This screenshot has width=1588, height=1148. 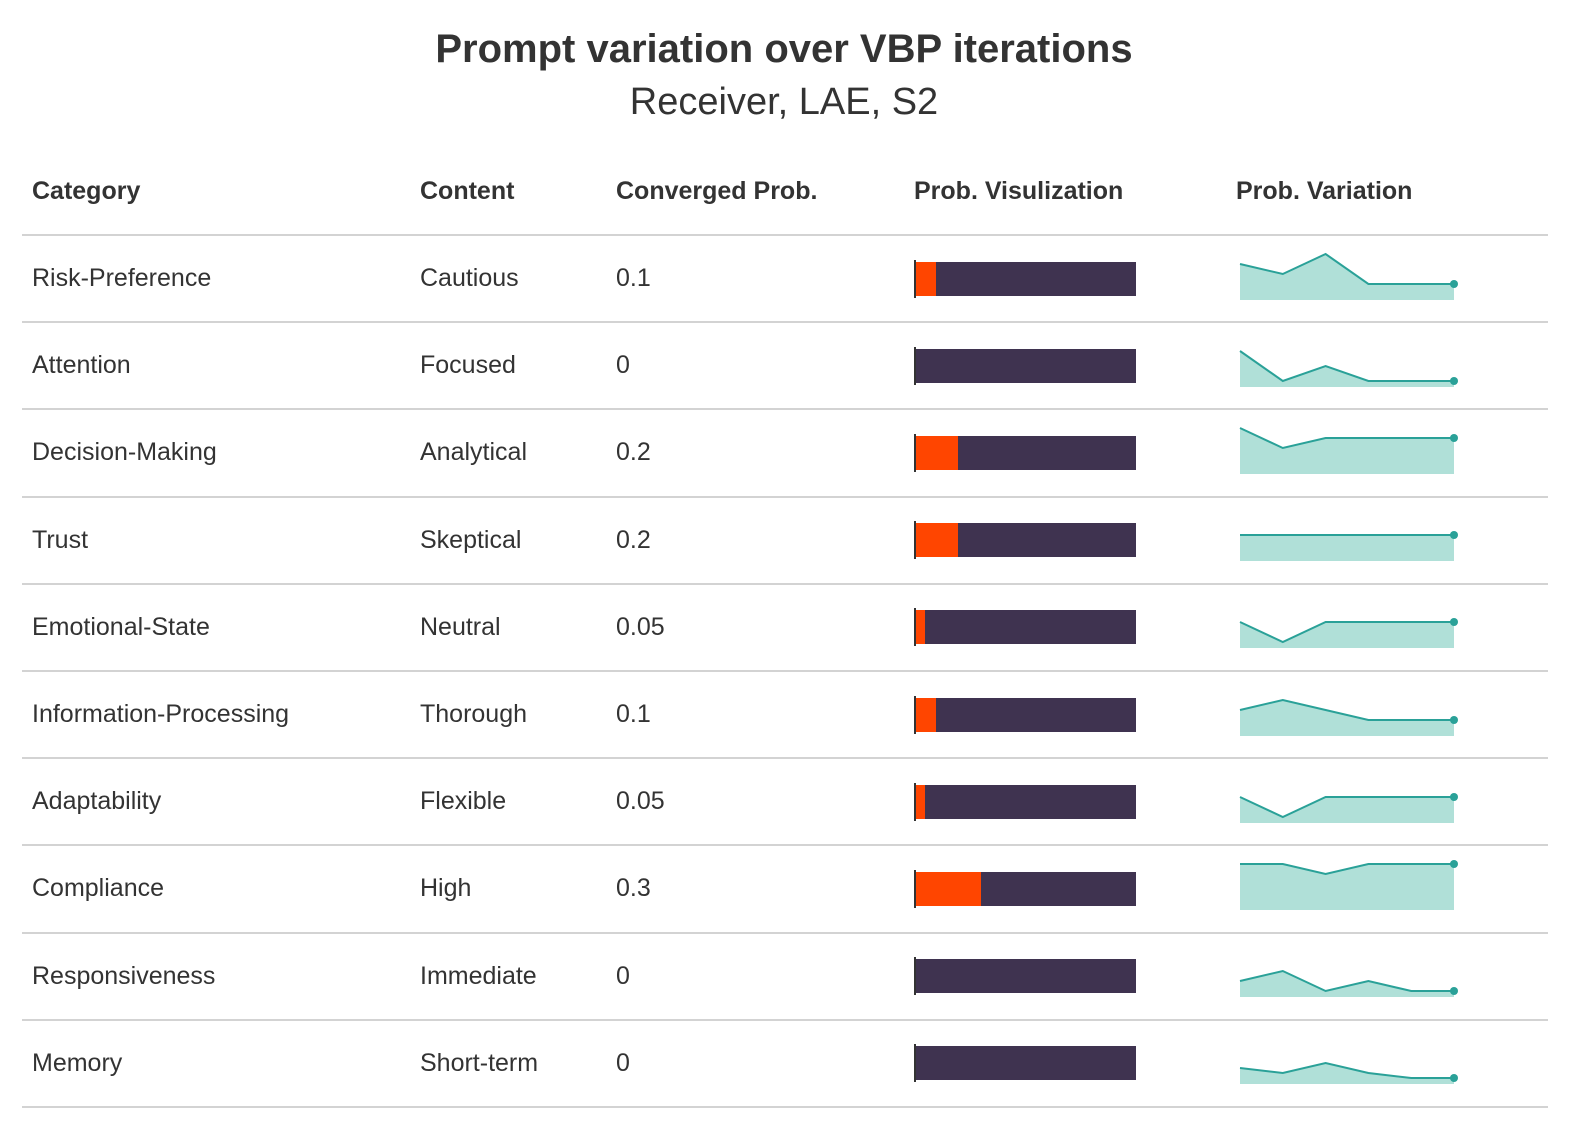 I want to click on content-cell: Immediate, so click(x=478, y=975).